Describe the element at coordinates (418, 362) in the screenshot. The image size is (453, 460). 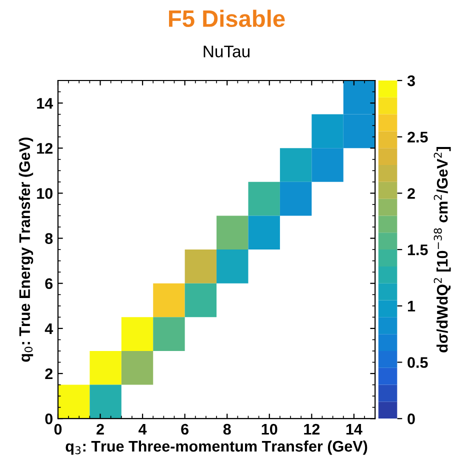
I see `color-bar-label: 0.5` at that location.